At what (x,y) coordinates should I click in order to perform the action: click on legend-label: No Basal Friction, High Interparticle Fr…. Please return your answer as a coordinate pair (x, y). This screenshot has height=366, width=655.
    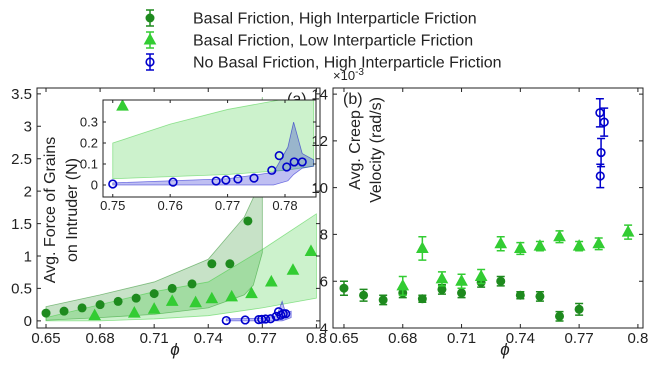
    Looking at the image, I should click on (347, 63).